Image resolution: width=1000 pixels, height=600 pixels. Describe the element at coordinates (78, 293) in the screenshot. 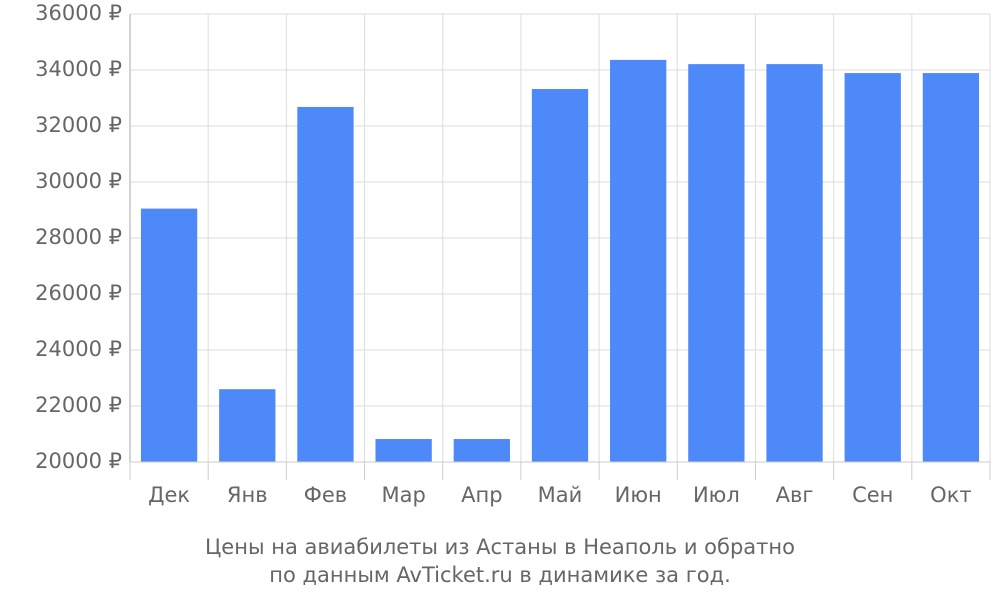

I see `y-tick-label: 26000 ₽` at that location.